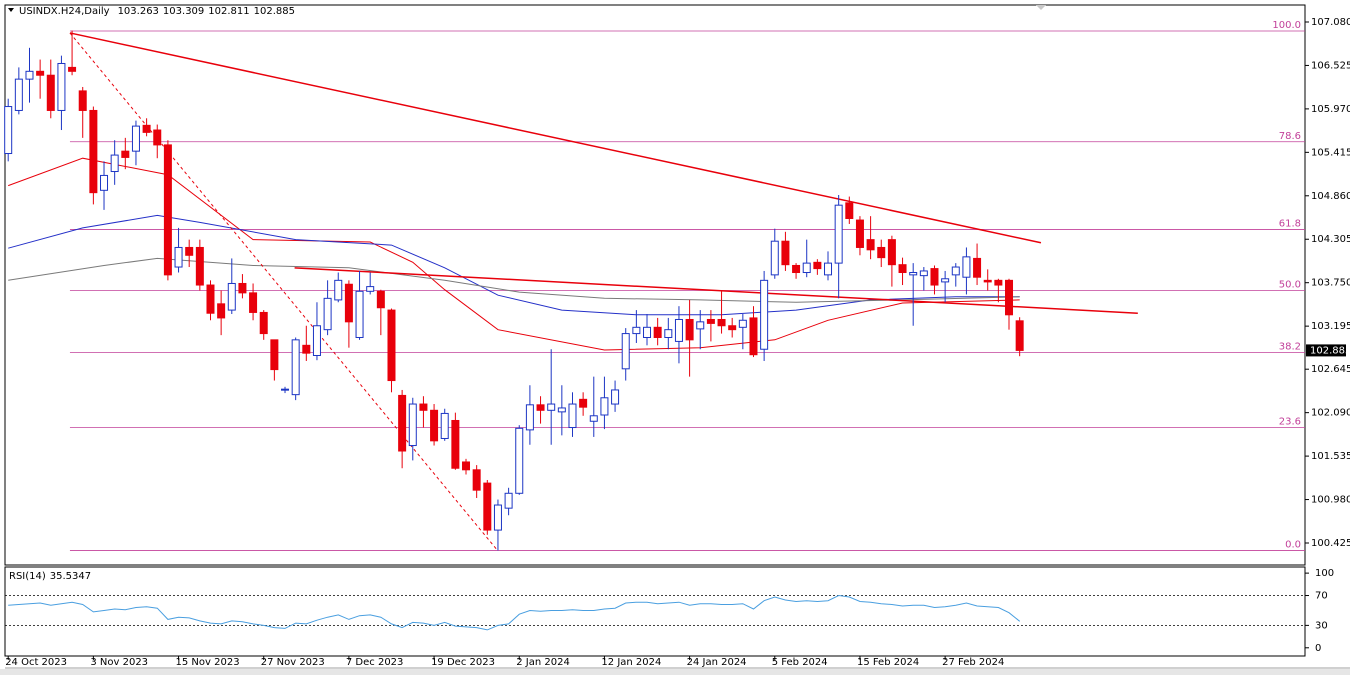  What do you see at coordinates (800, 662) in the screenshot?
I see `x-tick-label: 5 Feb 2024` at bounding box center [800, 662].